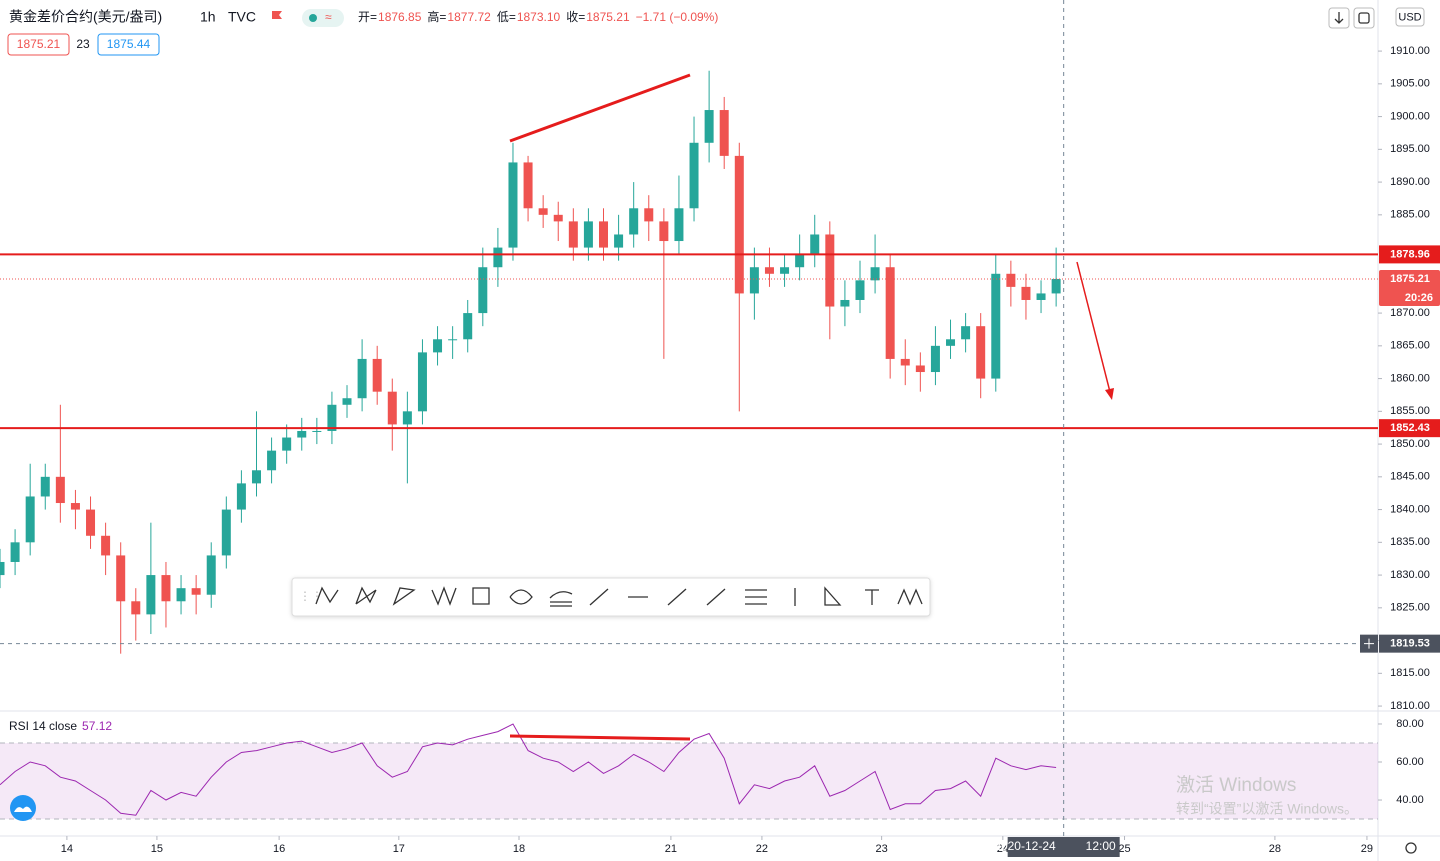 The image size is (1440, 861). What do you see at coordinates (1410, 215) in the screenshot?
I see `y-tick-label: 1885.00` at bounding box center [1410, 215].